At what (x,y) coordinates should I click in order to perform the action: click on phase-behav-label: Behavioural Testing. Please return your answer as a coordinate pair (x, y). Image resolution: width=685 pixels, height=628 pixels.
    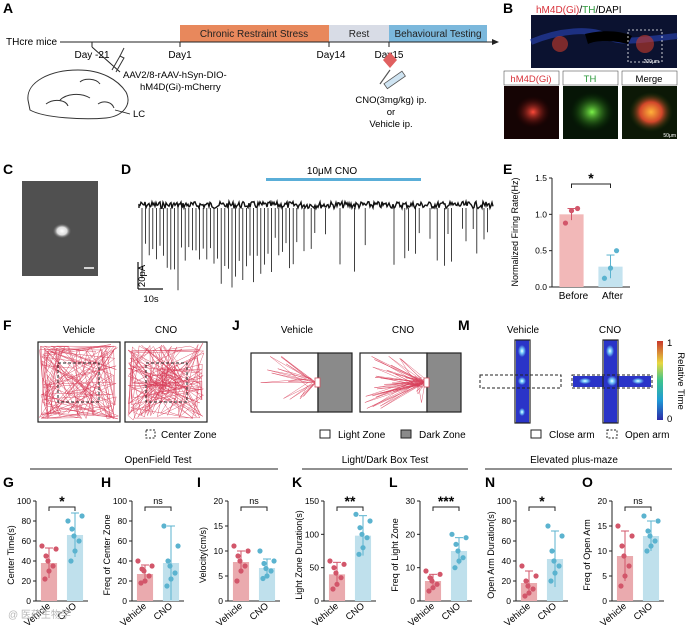
    Looking at the image, I should click on (437, 34).